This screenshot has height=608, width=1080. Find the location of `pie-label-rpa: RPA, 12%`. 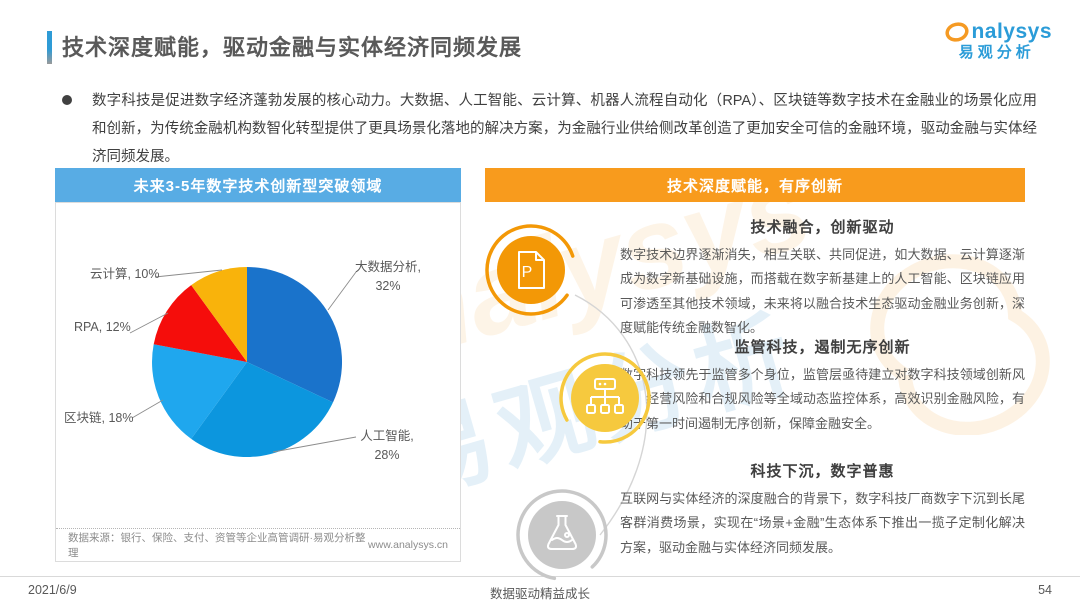

pie-label-rpa: RPA, 12% is located at coordinates (102, 327).